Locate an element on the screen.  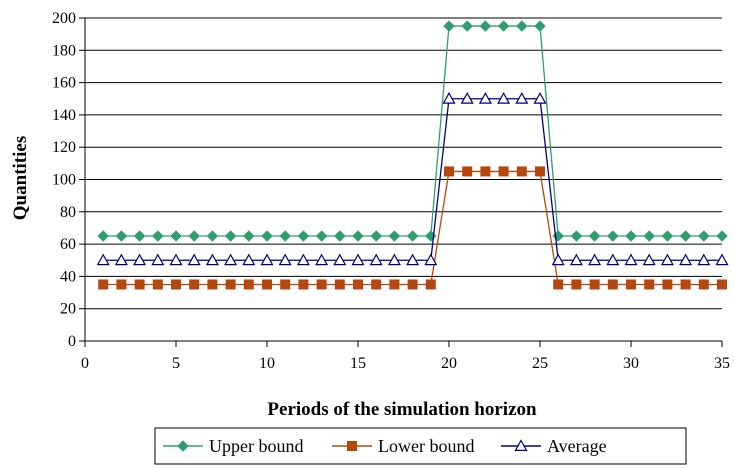
x-tick-label: 0 is located at coordinates (85, 363).